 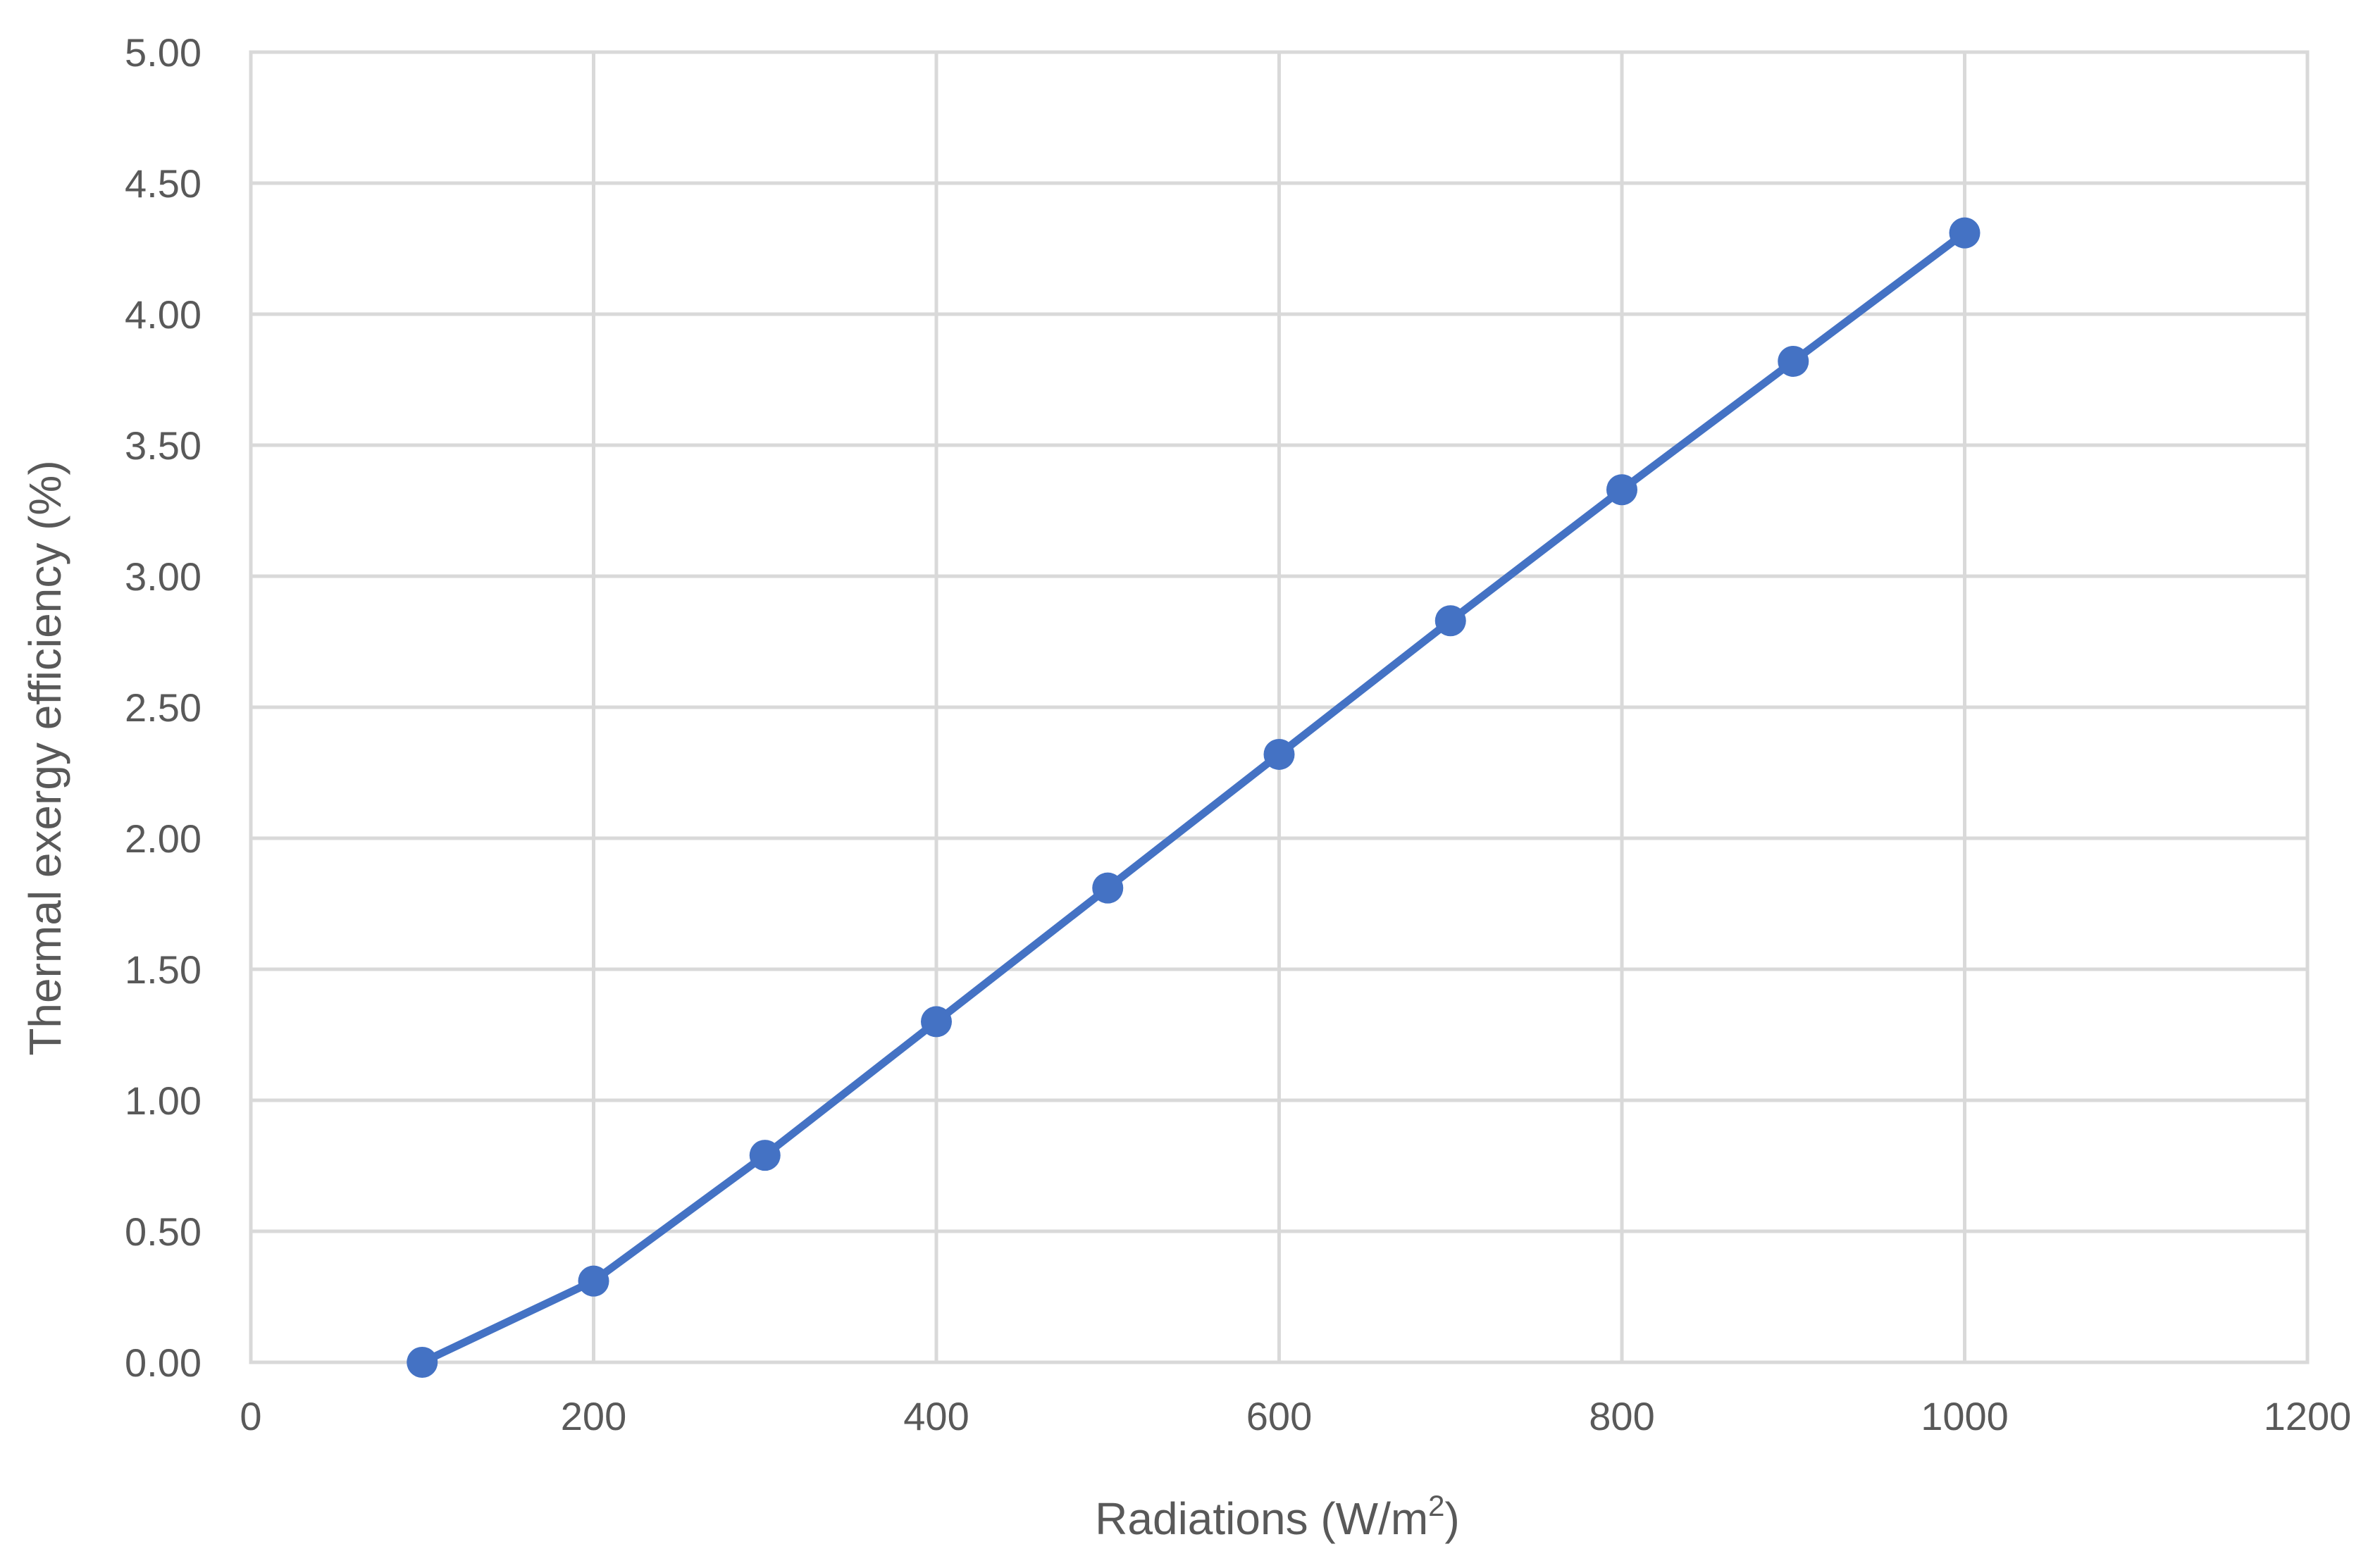 What do you see at coordinates (936, 1416) in the screenshot?
I see `x-tick-label: 400` at bounding box center [936, 1416].